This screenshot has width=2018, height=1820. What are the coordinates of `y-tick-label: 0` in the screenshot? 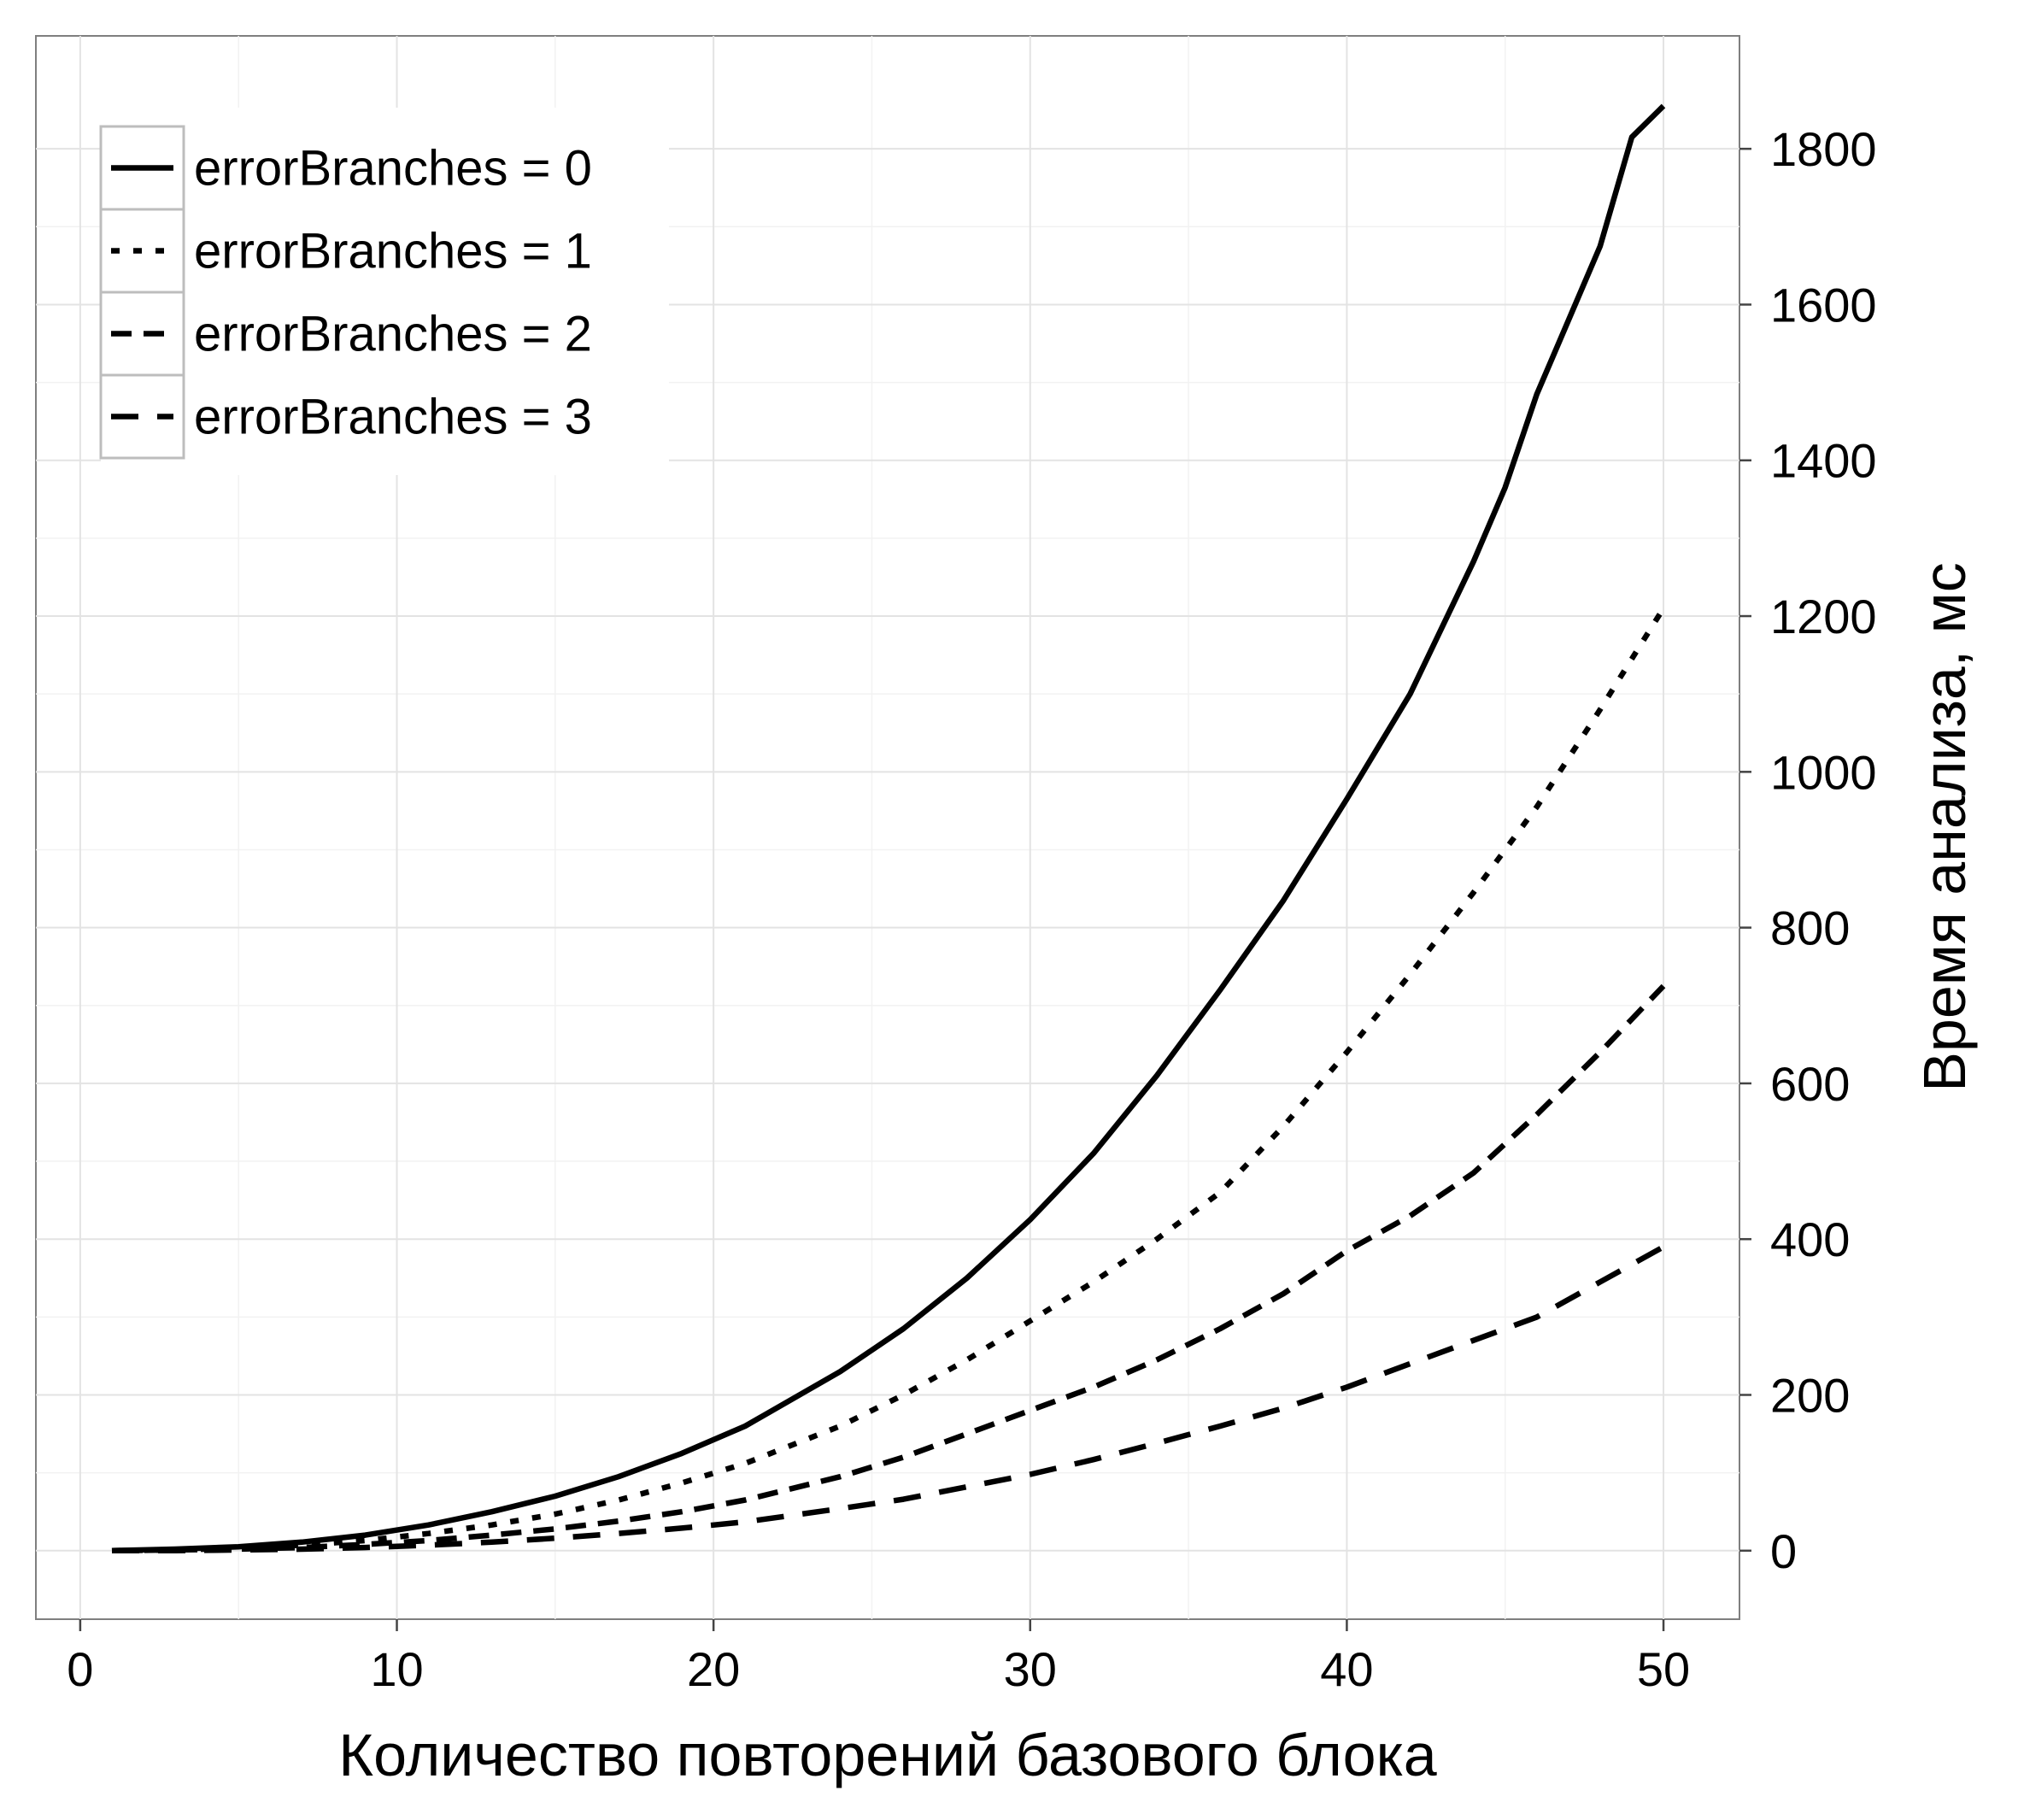 It's located at (1783, 1551).